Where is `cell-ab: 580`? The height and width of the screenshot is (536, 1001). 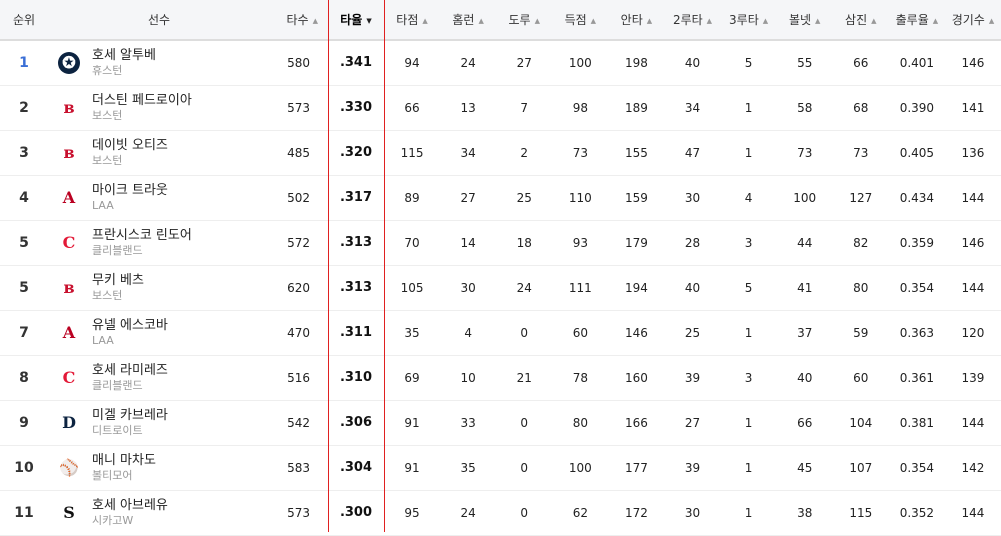
cell-ab: 580 is located at coordinates (299, 63).